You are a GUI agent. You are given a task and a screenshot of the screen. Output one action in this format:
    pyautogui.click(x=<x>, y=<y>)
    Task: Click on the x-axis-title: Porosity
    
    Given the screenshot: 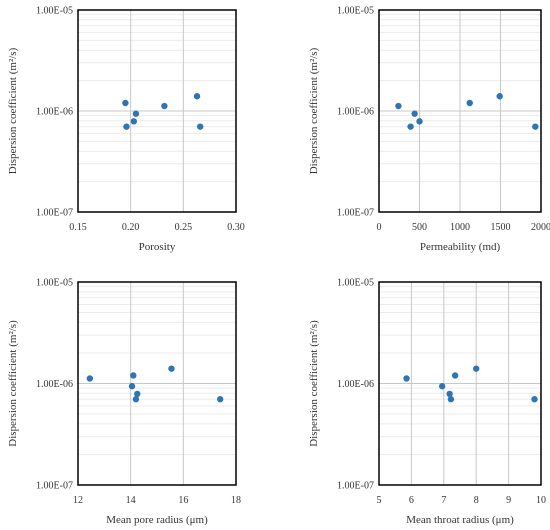 What is the action you would take?
    pyautogui.click(x=157, y=247)
    